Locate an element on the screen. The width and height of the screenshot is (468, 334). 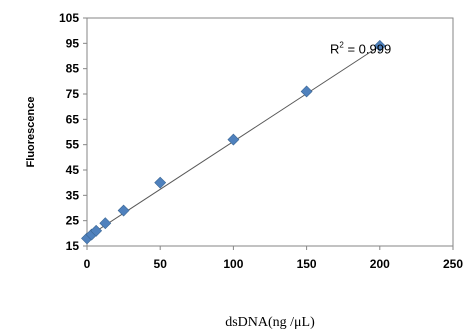
y-axis-title: Fluorescence is located at coordinates (31, 132).